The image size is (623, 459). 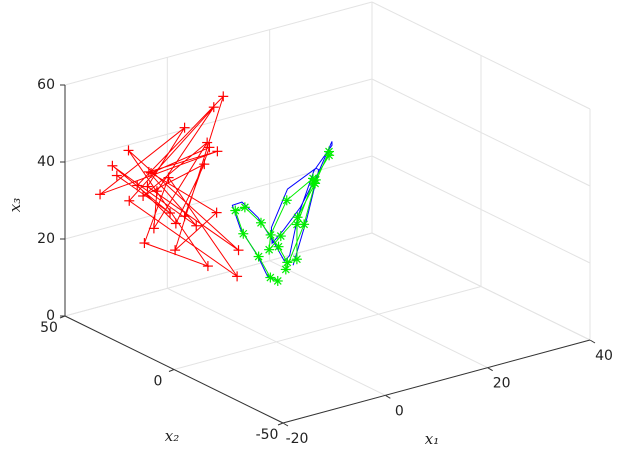 I want to click on z-tick-label: 60, so click(x=46, y=85).